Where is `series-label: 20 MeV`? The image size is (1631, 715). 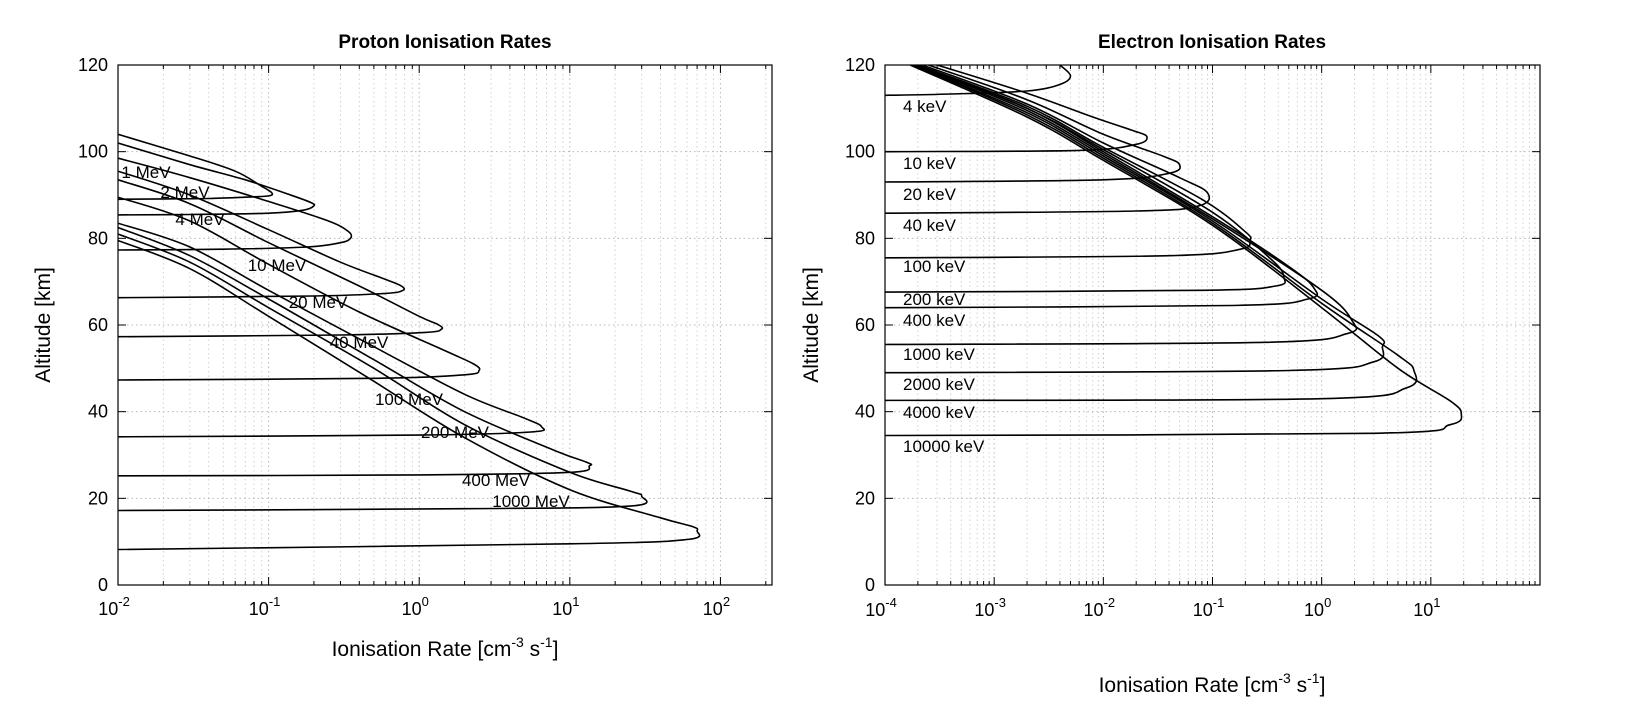
series-label: 20 MeV is located at coordinates (318, 302).